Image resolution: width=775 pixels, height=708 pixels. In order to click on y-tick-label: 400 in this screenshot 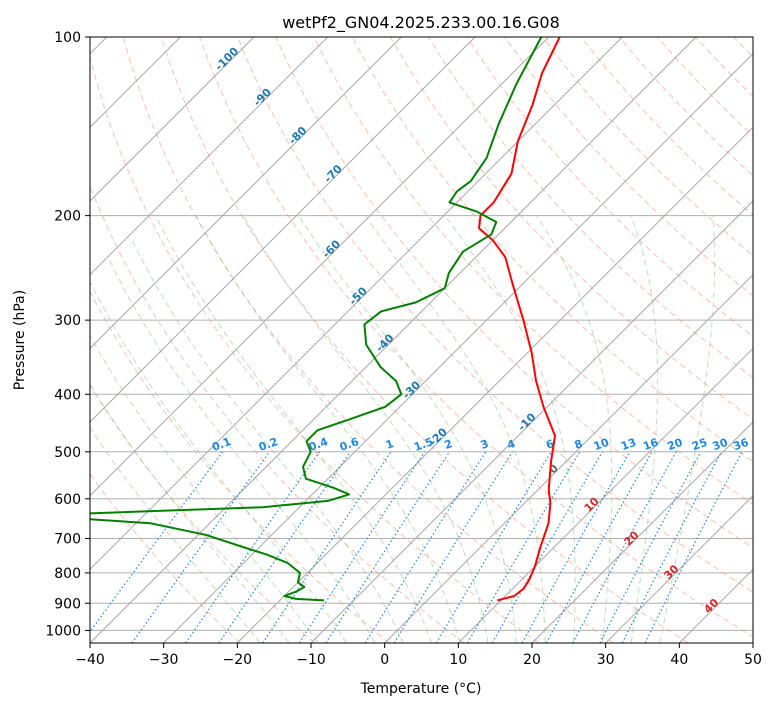, I will do `click(67, 395)`.